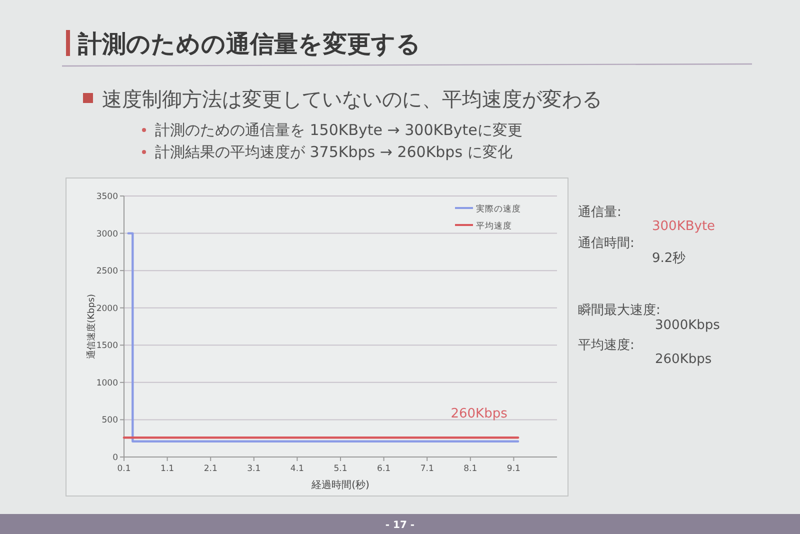 The image size is (800, 534). What do you see at coordinates (683, 359) in the screenshot?
I see `text: 260Kbps` at bounding box center [683, 359].